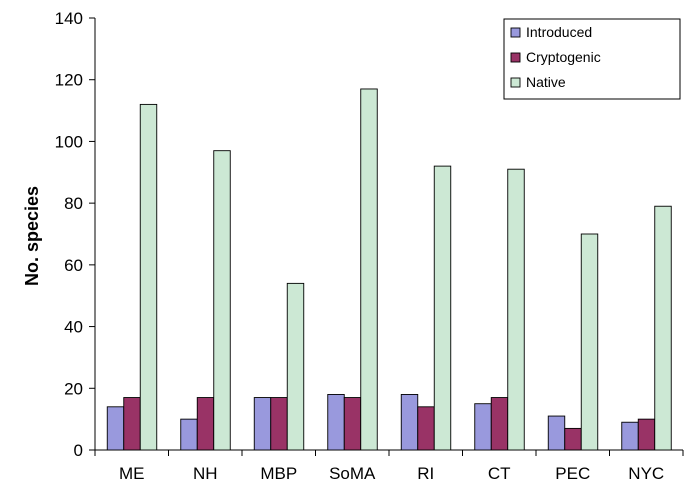 The height and width of the screenshot is (487, 689). I want to click on x-tick-label: NYC, so click(646, 473).